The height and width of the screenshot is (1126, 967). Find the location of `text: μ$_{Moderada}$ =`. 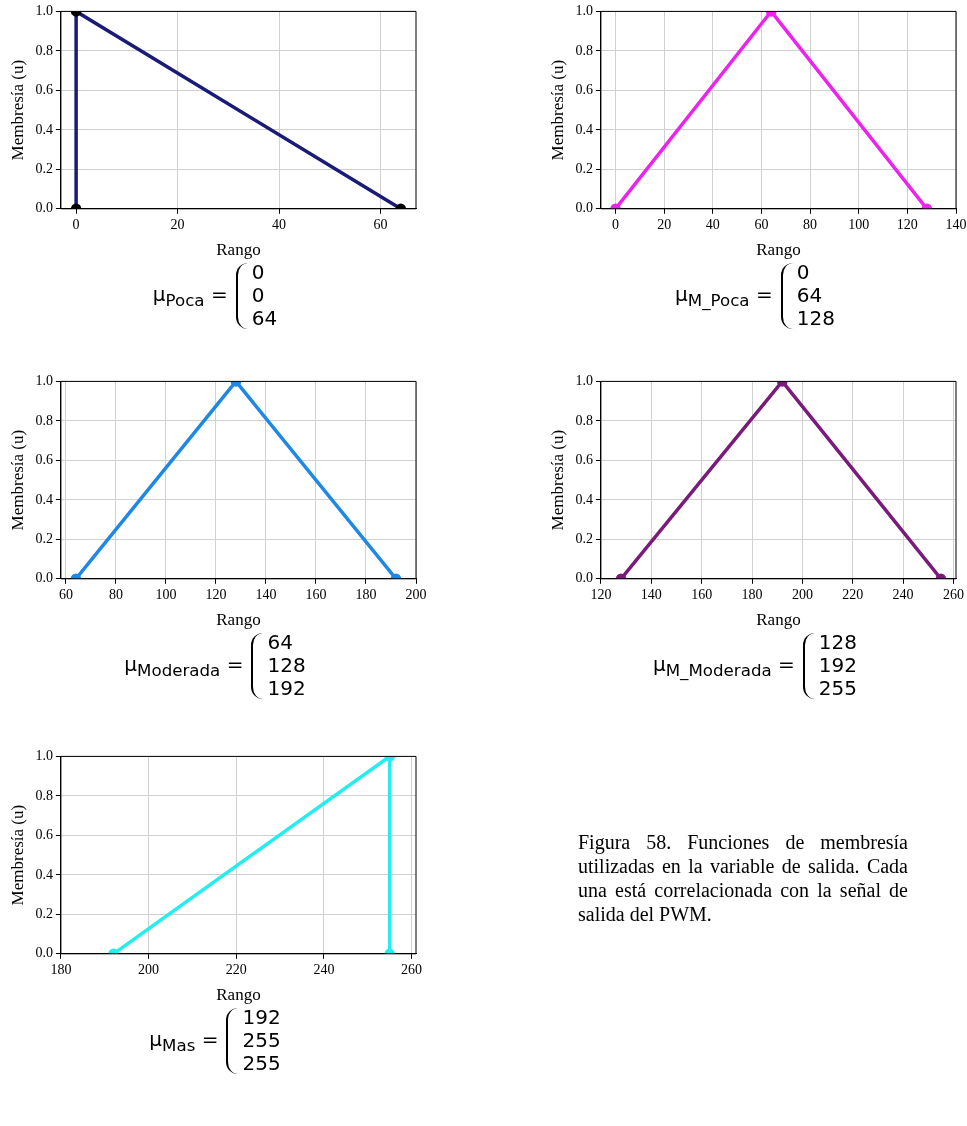

text: μ$_{Moderada}$ = is located at coordinates (184, 665).